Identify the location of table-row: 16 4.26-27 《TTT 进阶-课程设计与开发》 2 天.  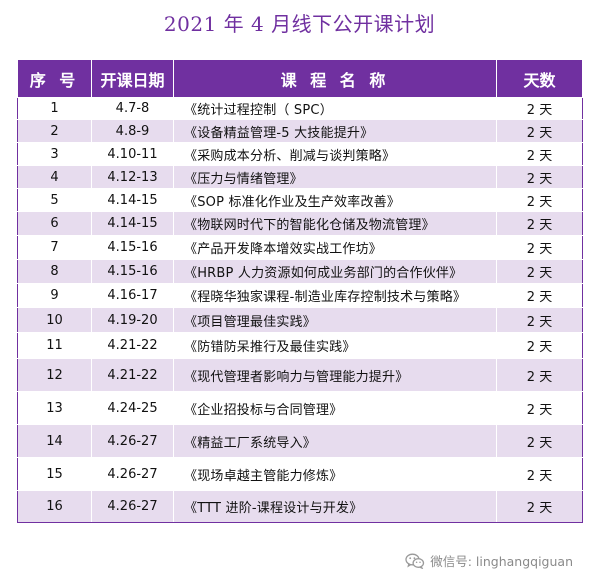
(300, 506).